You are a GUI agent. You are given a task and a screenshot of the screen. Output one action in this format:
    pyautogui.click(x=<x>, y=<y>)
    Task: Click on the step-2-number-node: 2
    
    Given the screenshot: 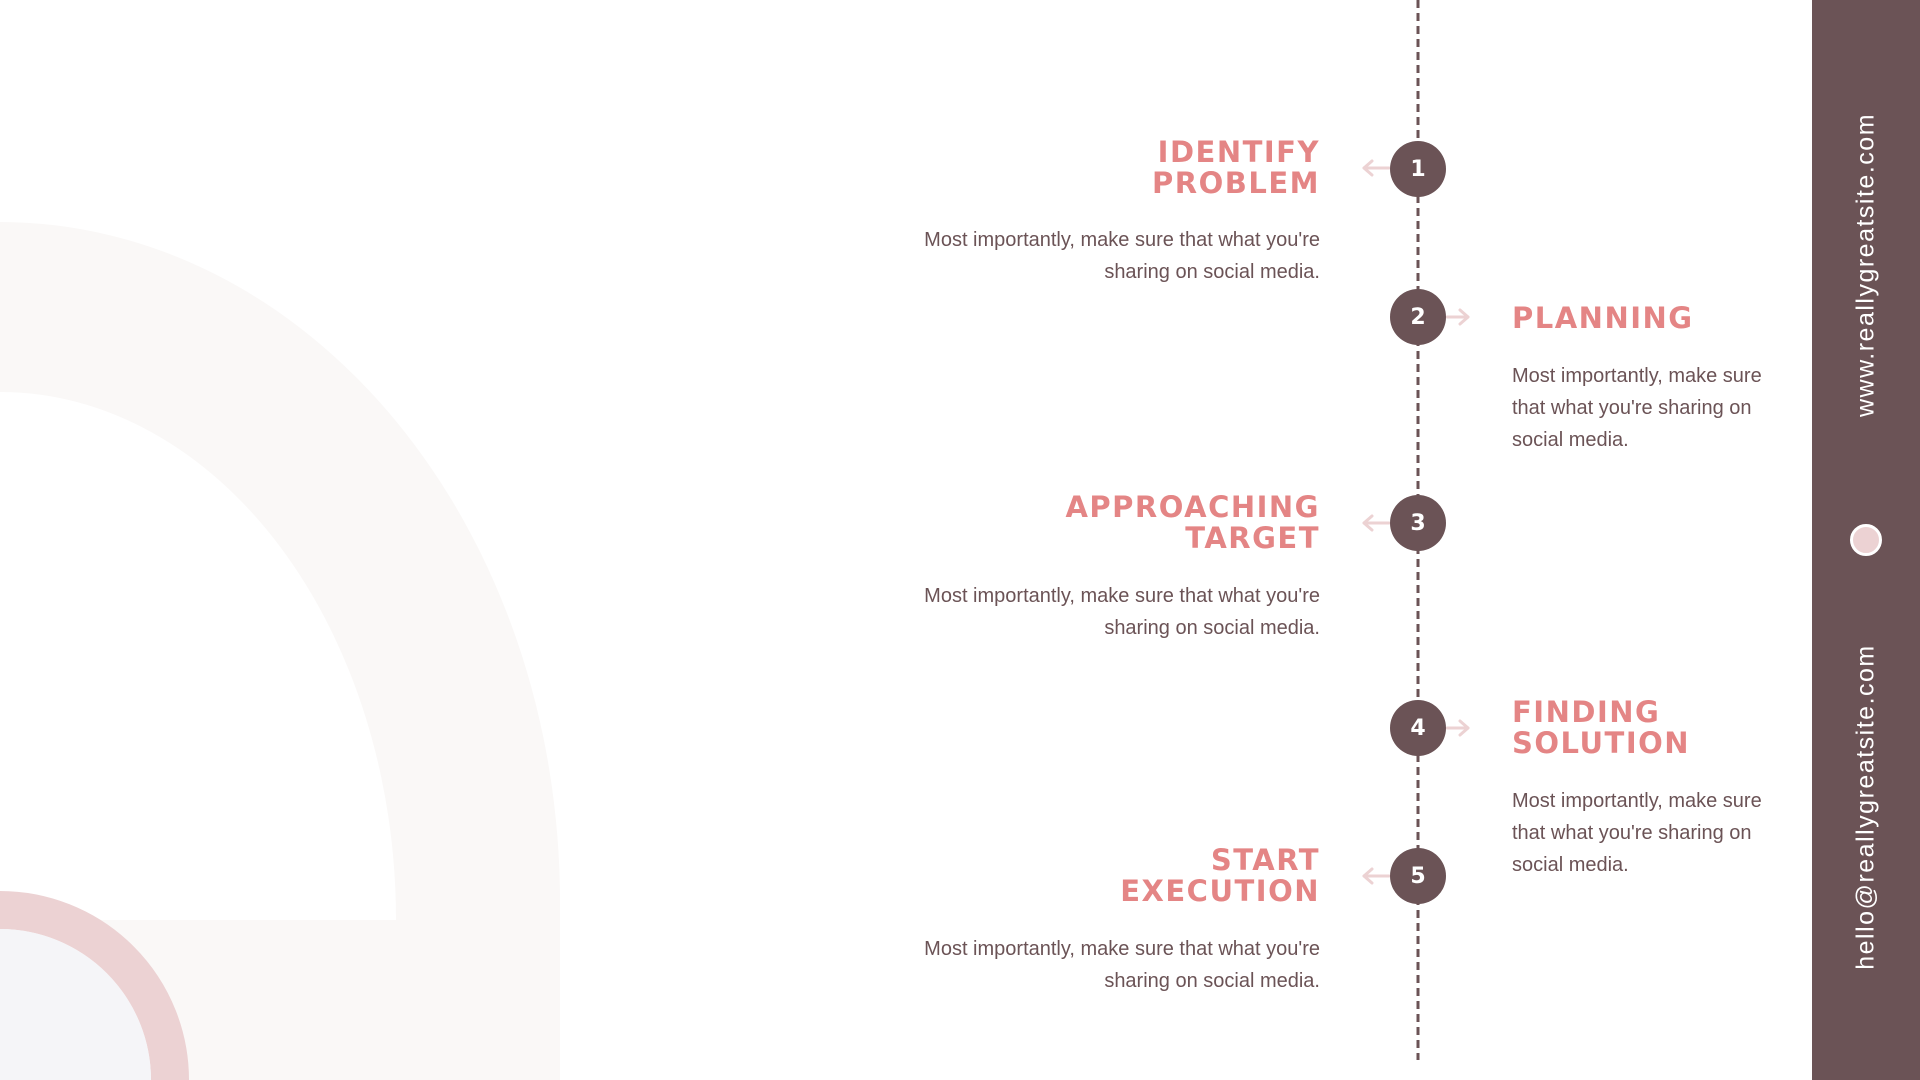 What is the action you would take?
    pyautogui.click(x=1418, y=317)
    